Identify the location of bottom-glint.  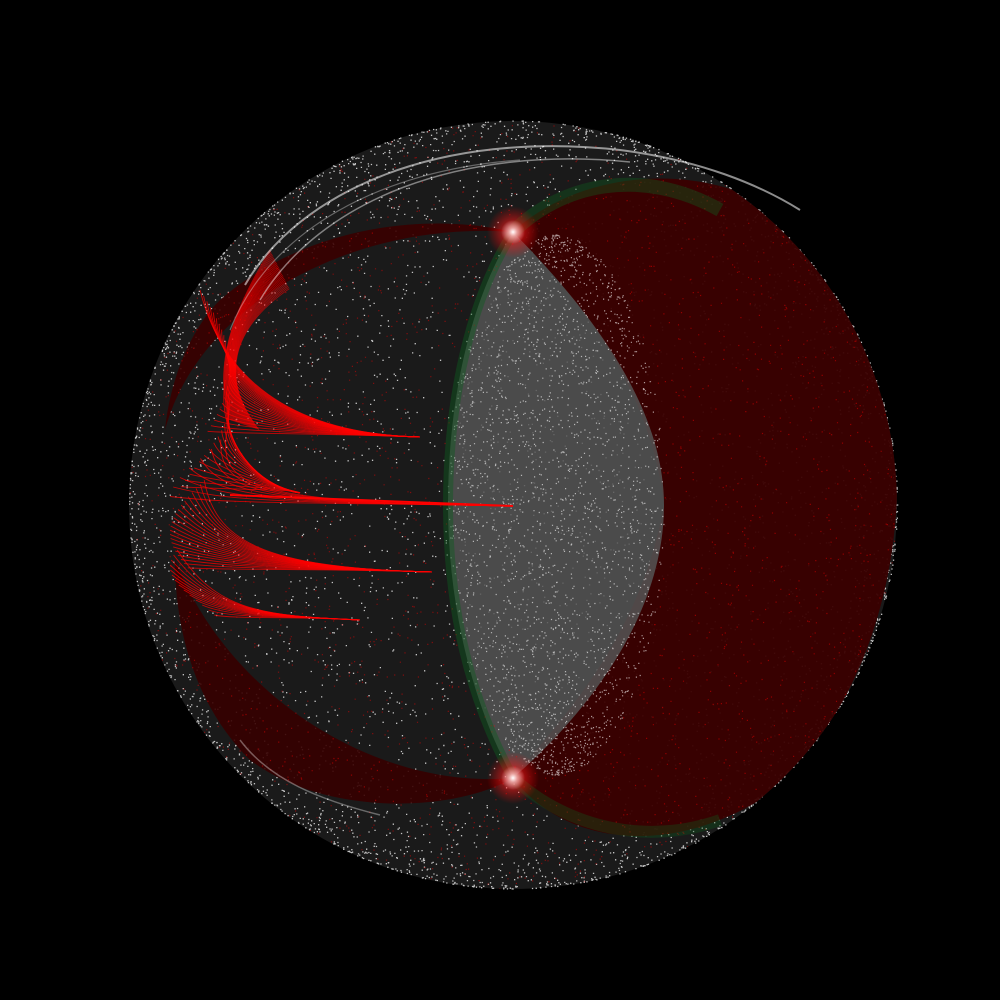
(513, 778).